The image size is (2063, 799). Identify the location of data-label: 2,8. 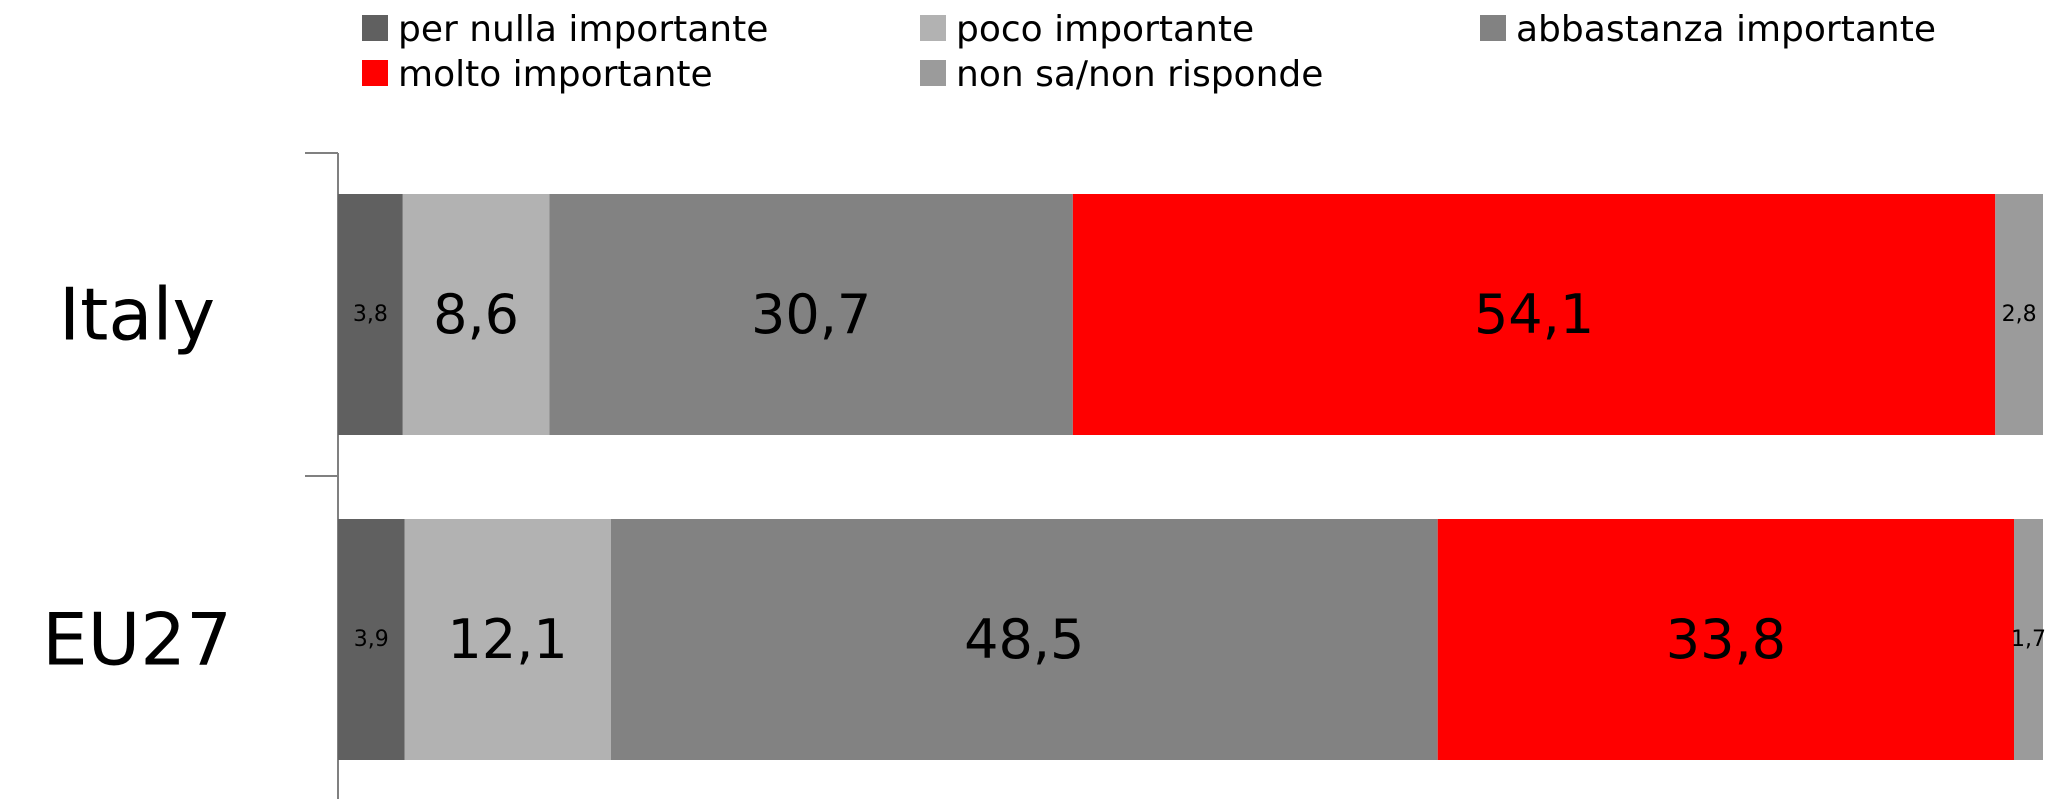
(2019, 314).